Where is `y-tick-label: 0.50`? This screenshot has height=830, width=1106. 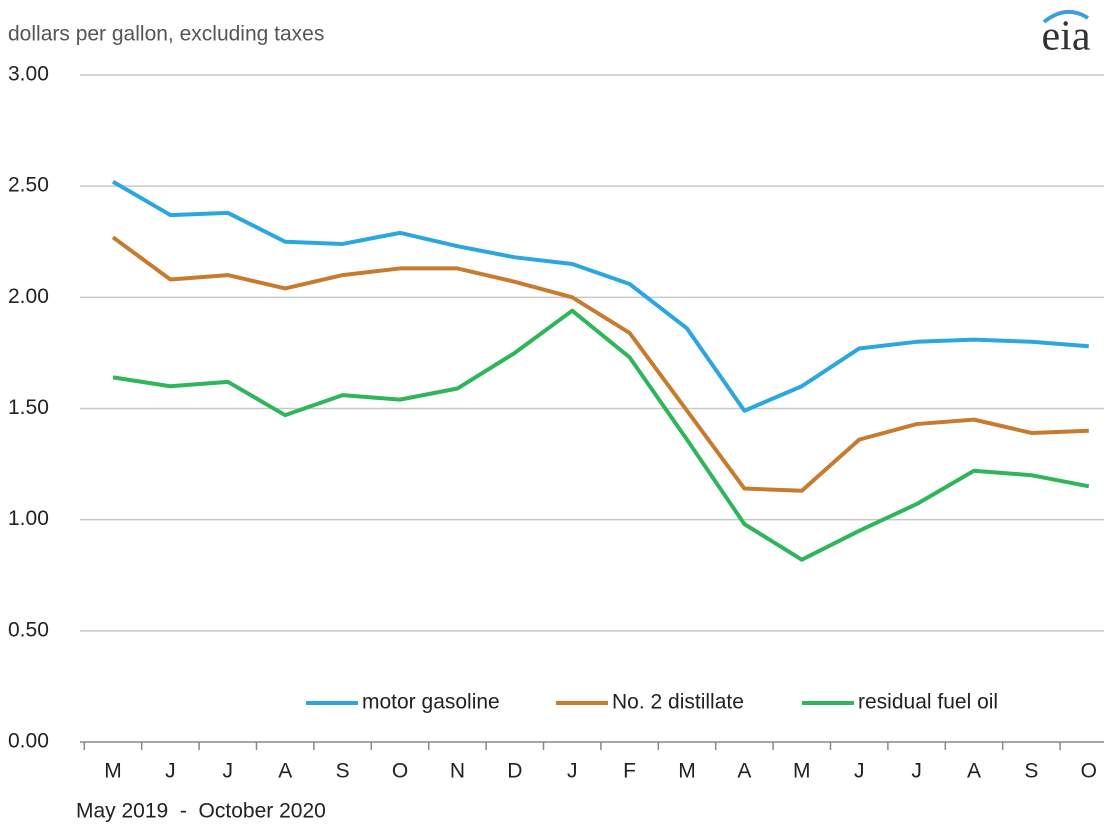
y-tick-label: 0.50 is located at coordinates (28, 629).